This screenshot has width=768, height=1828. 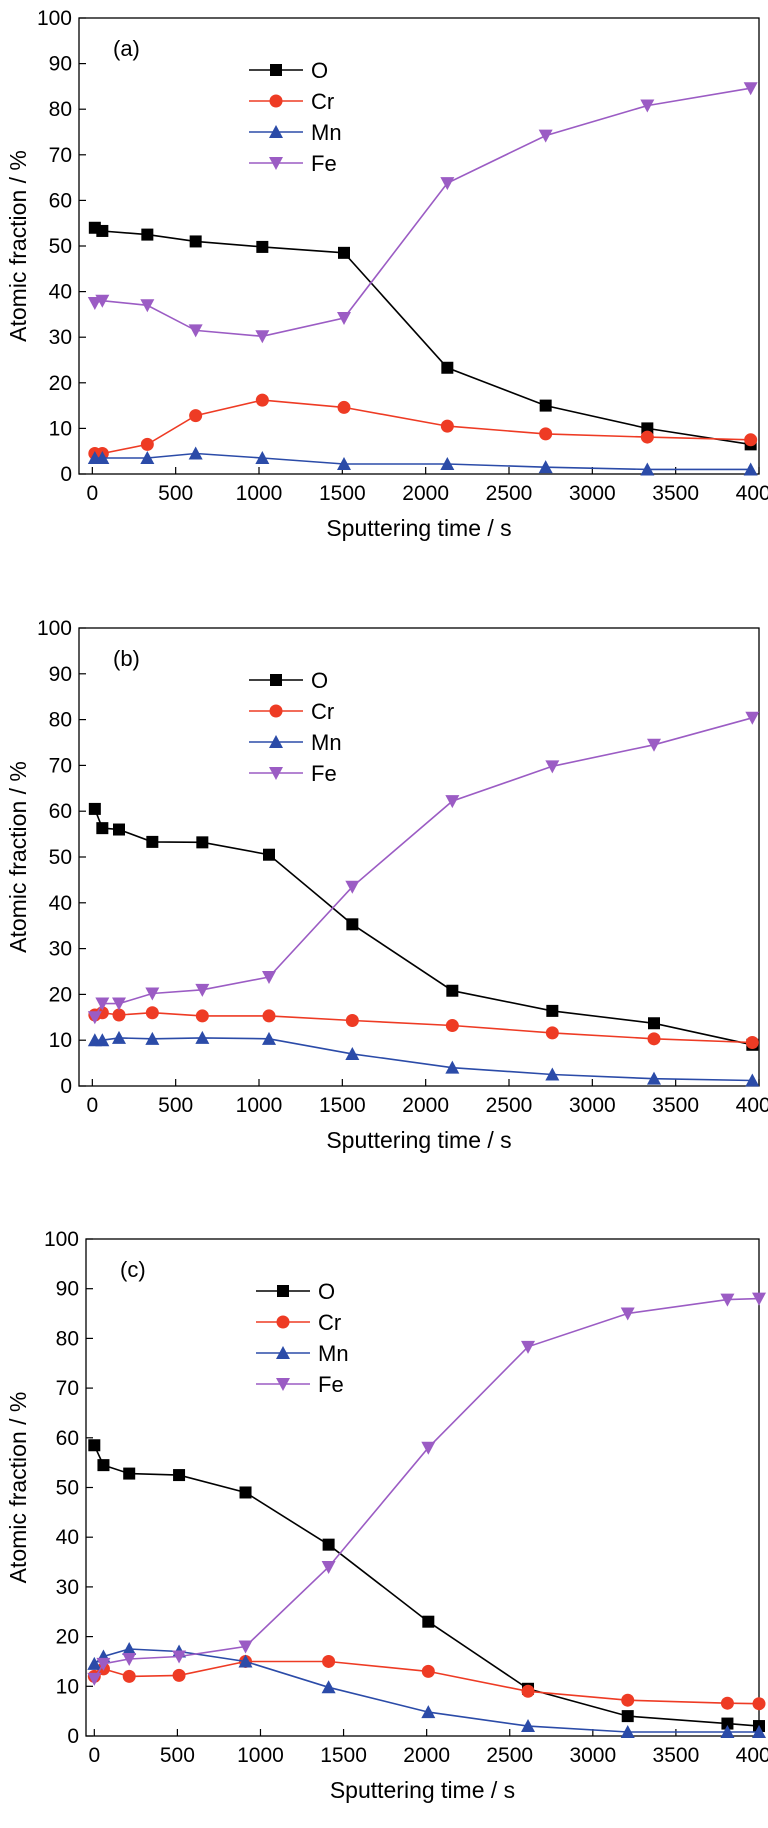 I want to click on y-tick-label: 100, so click(x=54, y=628).